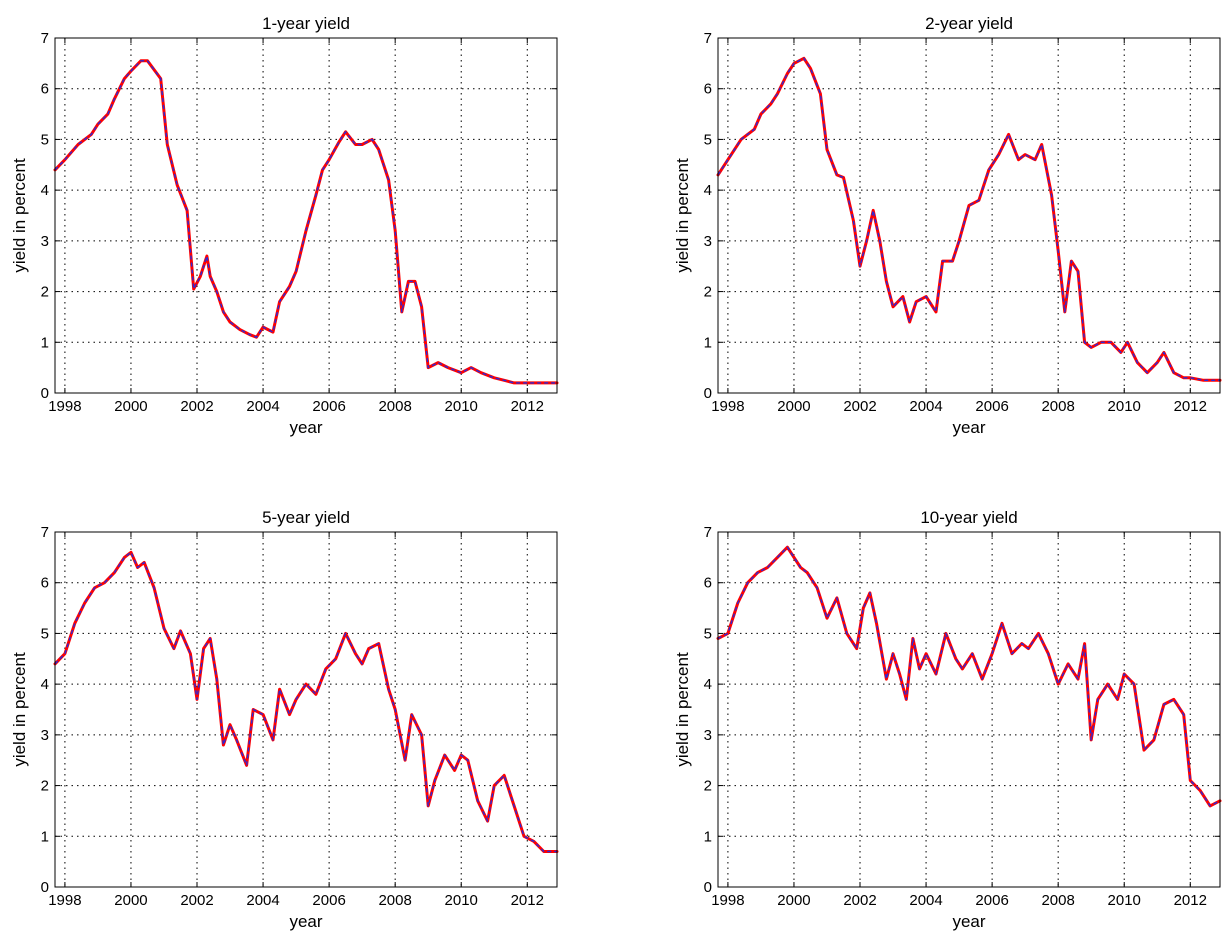  What do you see at coordinates (306, 23) in the screenshot?
I see `chart-title: 1-year yield` at bounding box center [306, 23].